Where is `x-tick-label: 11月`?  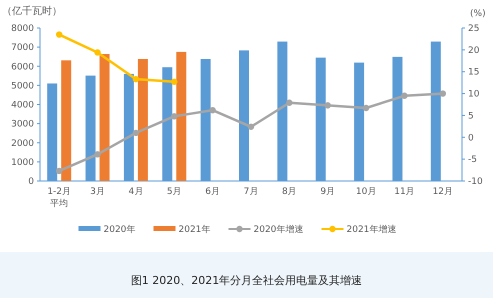
x-tick-label: 11月 is located at coordinates (404, 192).